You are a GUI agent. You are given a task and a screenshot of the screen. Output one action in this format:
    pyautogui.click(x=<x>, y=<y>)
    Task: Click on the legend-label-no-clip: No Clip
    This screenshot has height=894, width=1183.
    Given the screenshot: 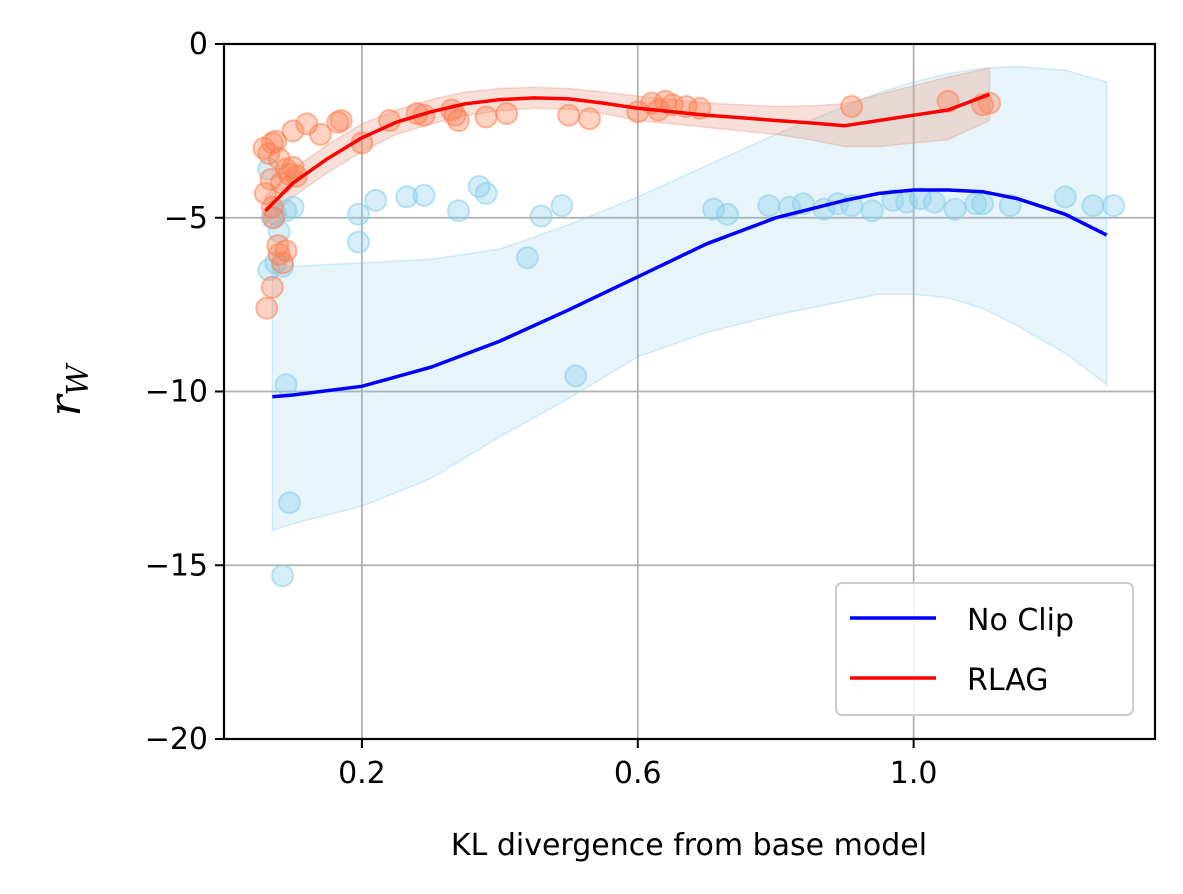 What is the action you would take?
    pyautogui.click(x=1020, y=620)
    